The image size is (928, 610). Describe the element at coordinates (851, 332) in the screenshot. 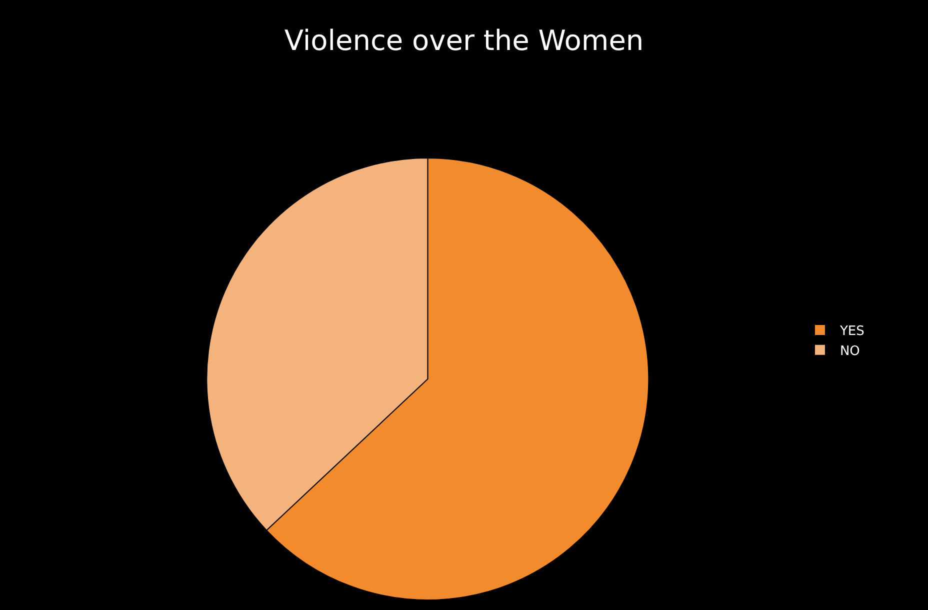

I see `legend-label: YES` at that location.